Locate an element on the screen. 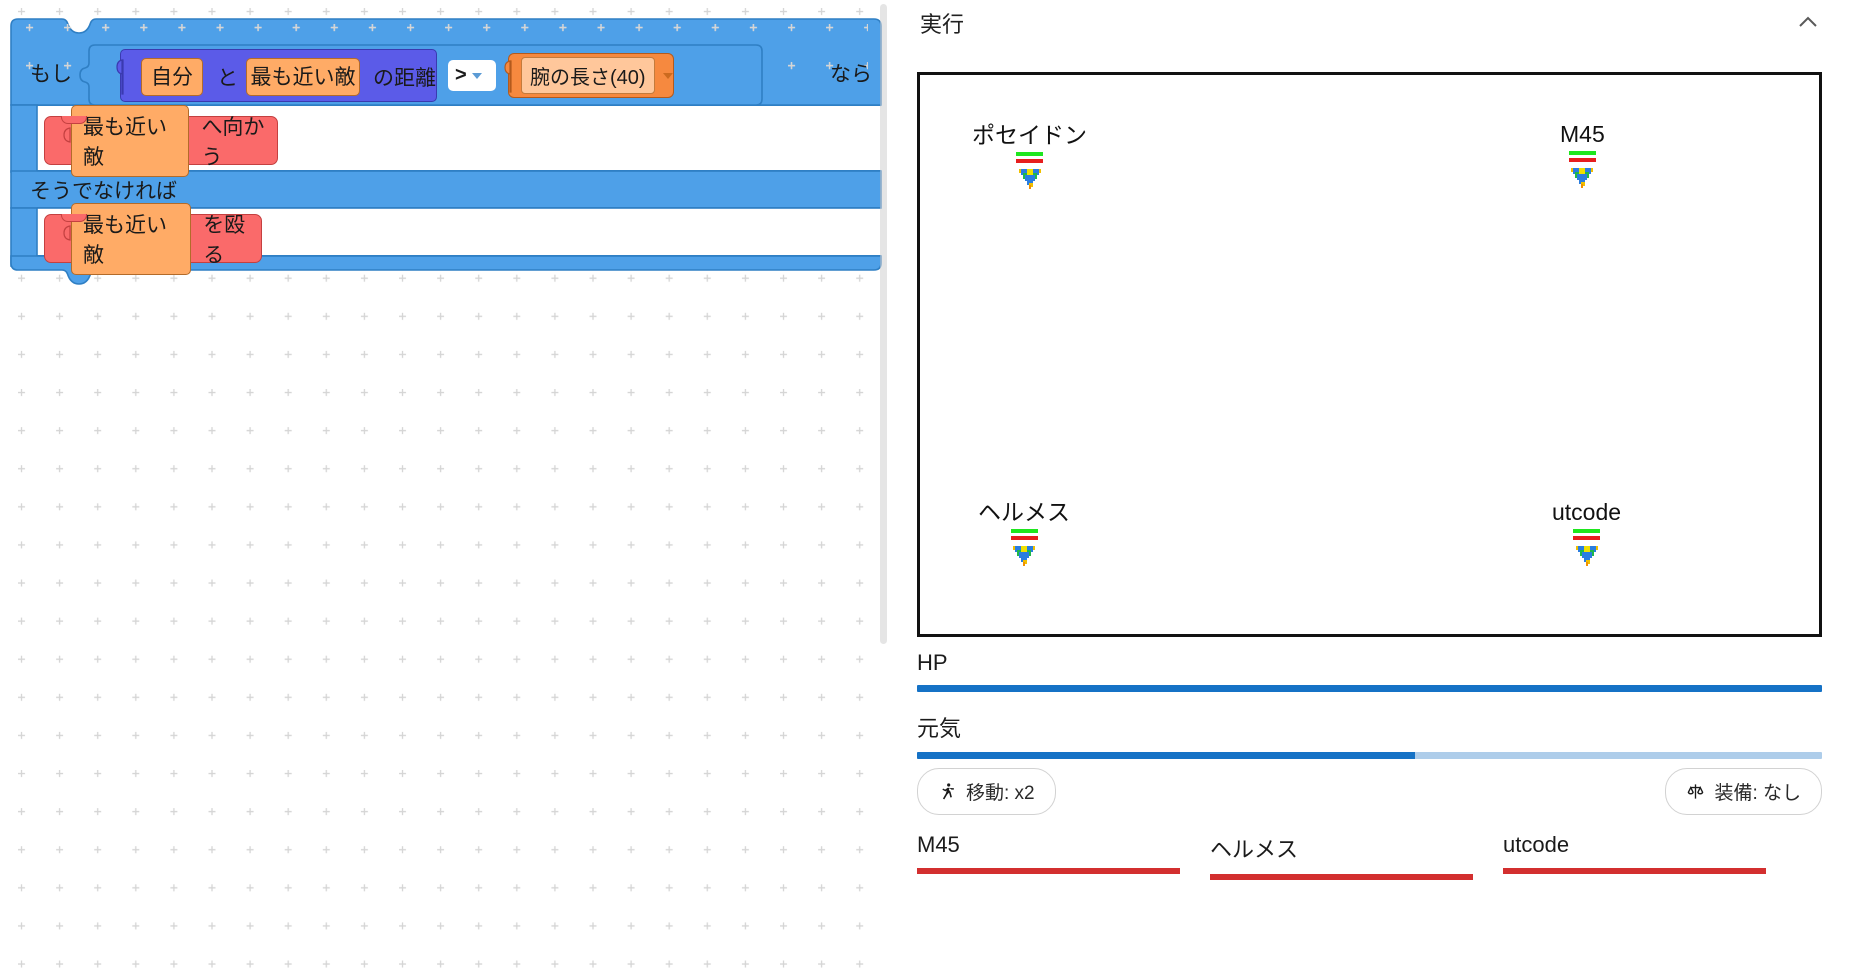 The width and height of the screenshot is (1859, 977). block-distance-between: 自分 と 最も近い敵 の距離 is located at coordinates (276, 75).